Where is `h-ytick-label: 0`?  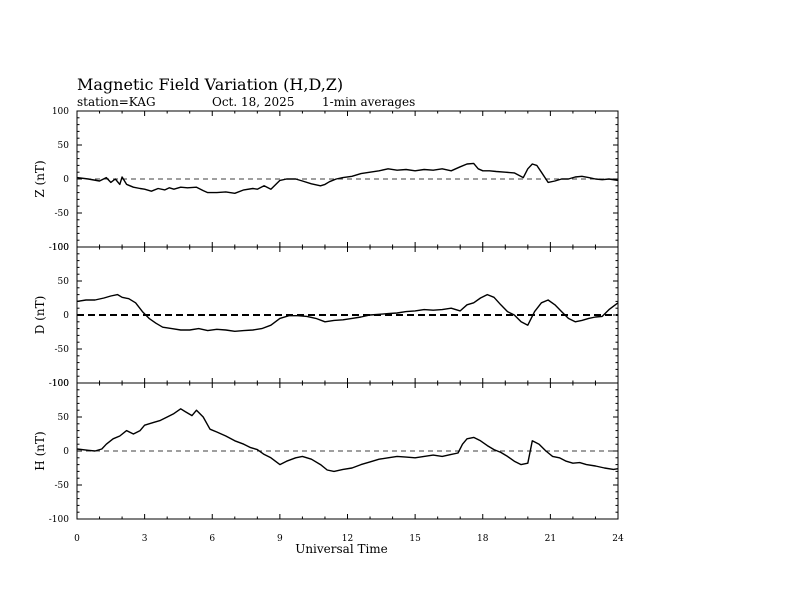 h-ytick-label: 0 is located at coordinates (66, 452).